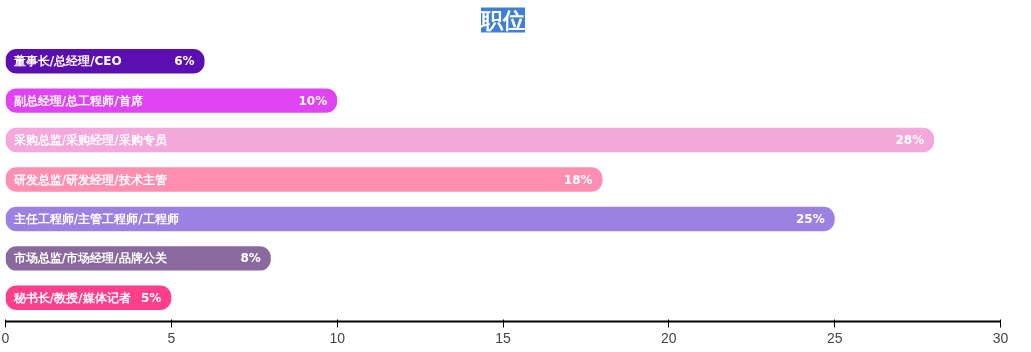 This screenshot has height=352, width=1031. Describe the element at coordinates (503, 337) in the screenshot. I see `x-tick-label: 15` at that location.